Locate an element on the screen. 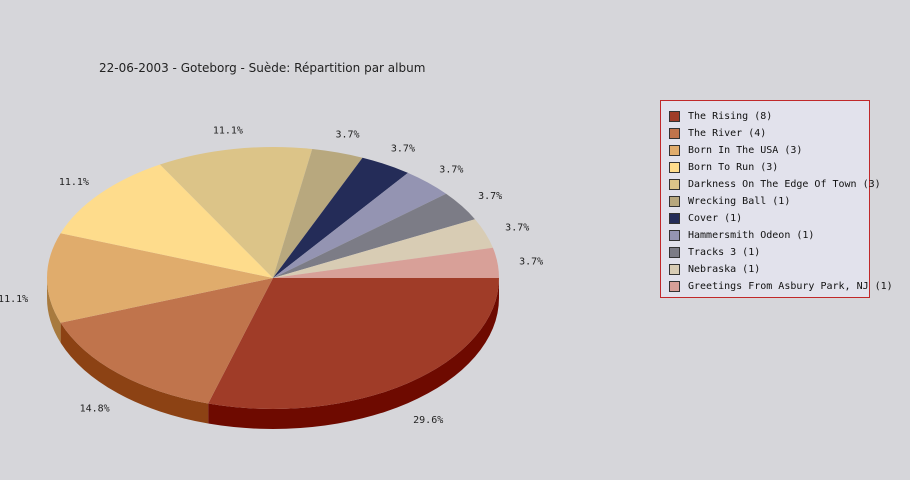  pie-slice-cover is located at coordinates (340, 217).